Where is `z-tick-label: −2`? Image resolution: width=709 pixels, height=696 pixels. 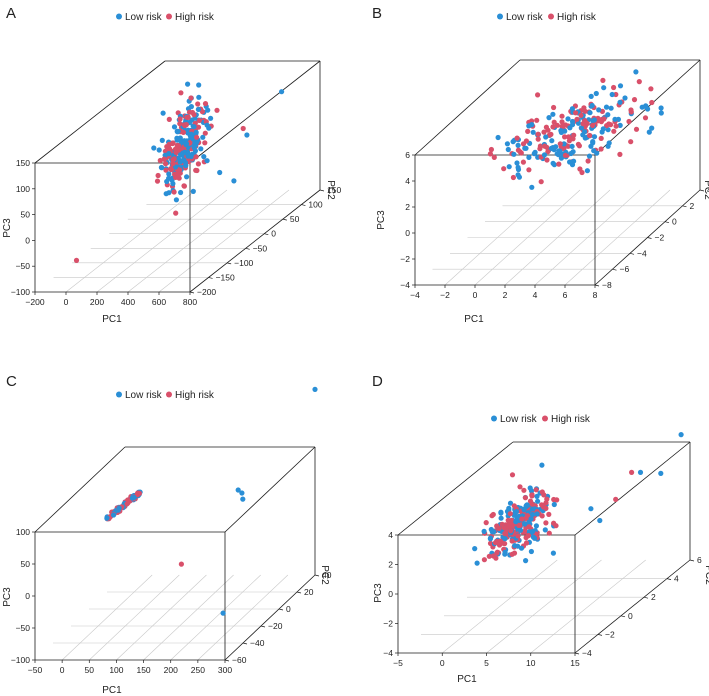
z-tick-label: −2 is located at coordinates (388, 624).